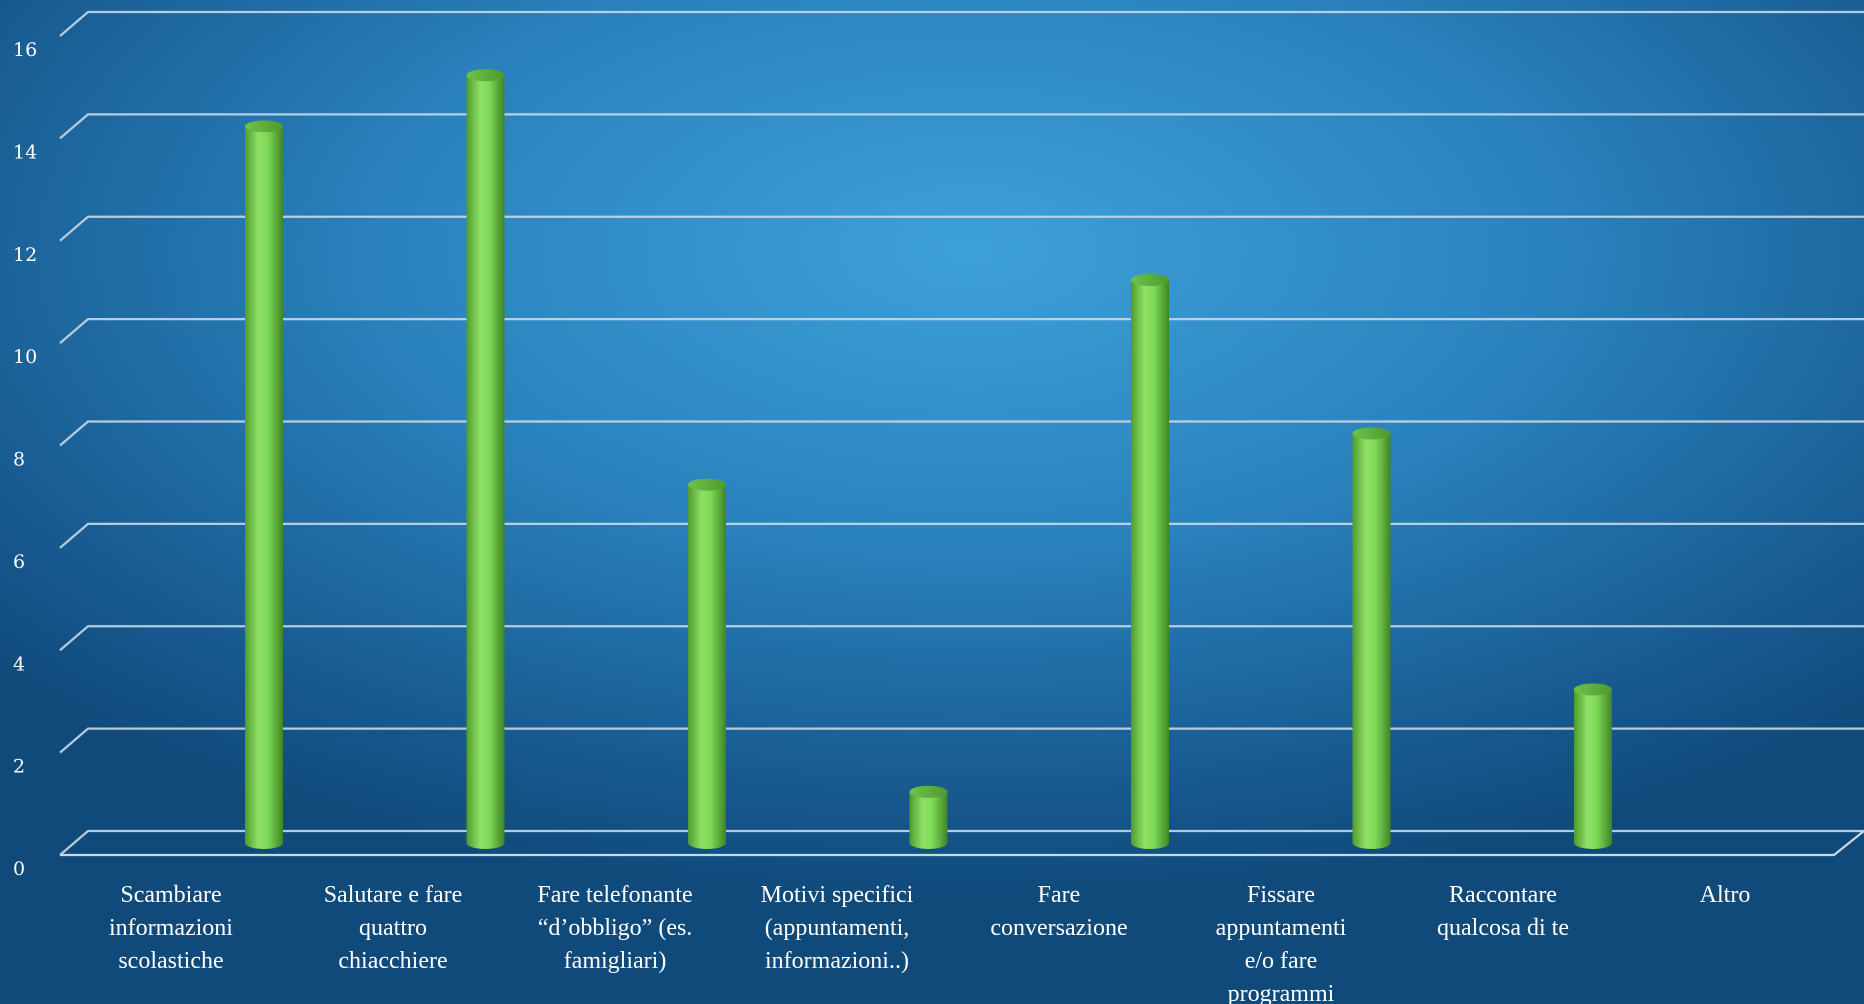 This screenshot has width=1864, height=1004. What do you see at coordinates (19, 460) in the screenshot?
I see `y-tick-label: 8` at bounding box center [19, 460].